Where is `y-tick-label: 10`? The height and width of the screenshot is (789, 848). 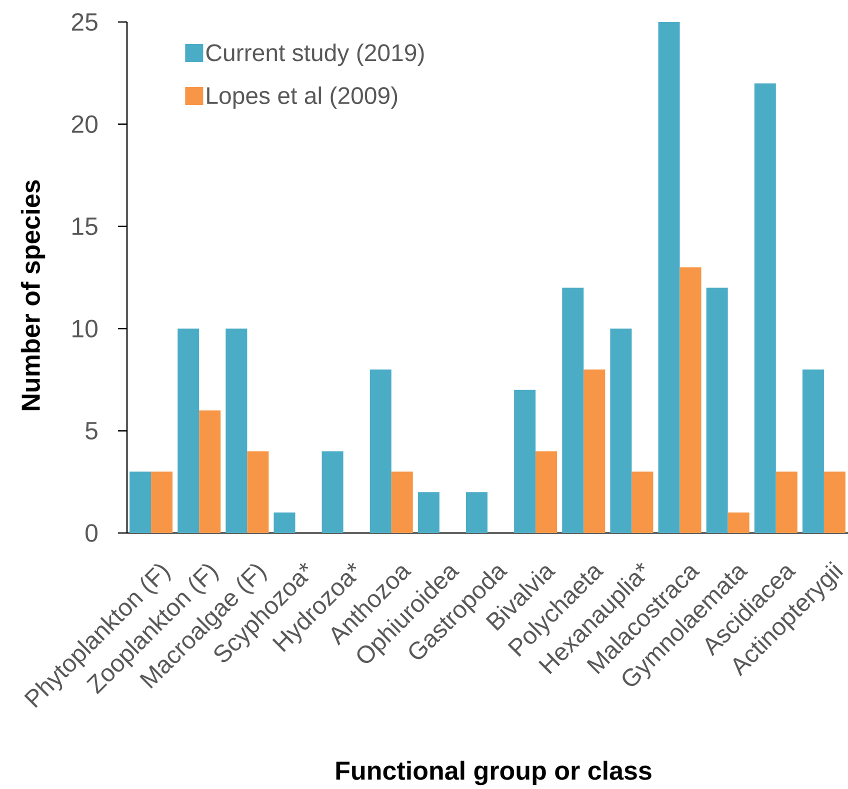 y-tick-label: 10 is located at coordinates (85, 329).